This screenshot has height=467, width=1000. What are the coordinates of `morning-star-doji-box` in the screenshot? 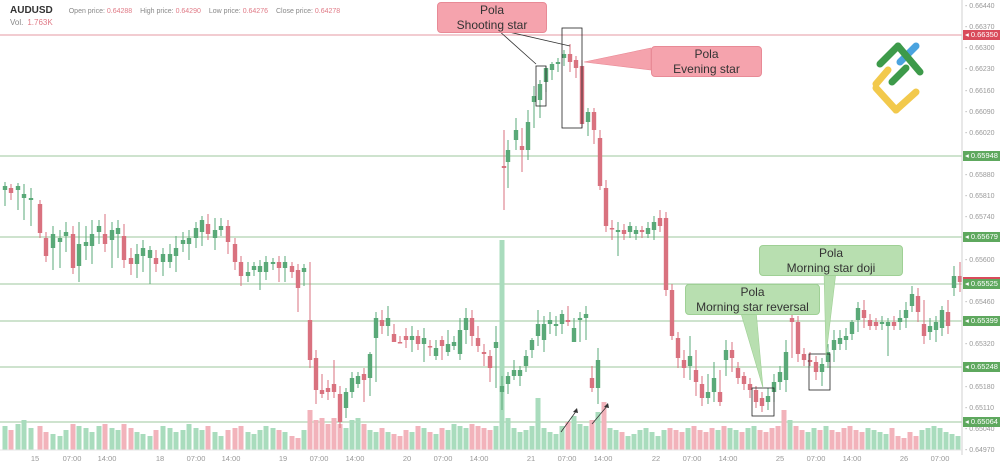 It's located at (819, 372).